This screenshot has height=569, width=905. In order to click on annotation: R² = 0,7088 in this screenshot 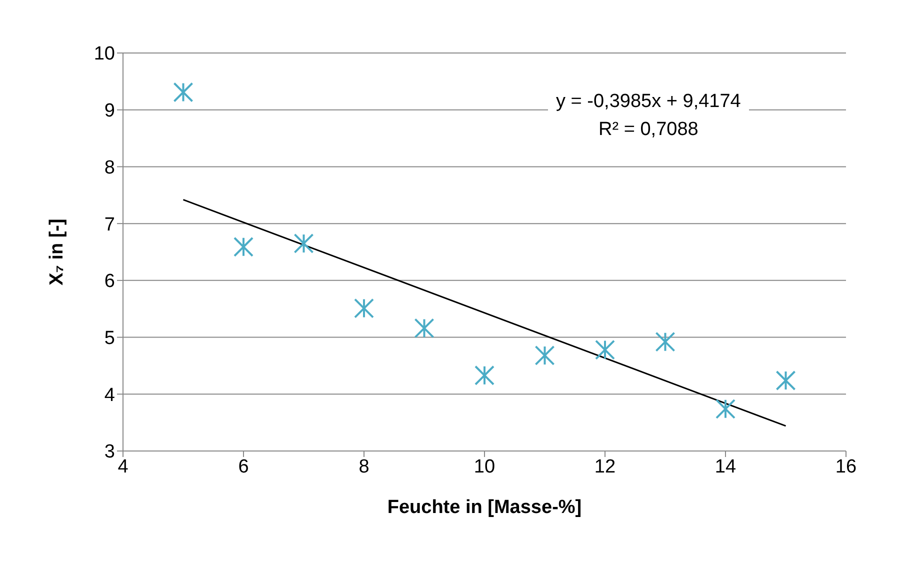, I will do `click(649, 130)`.